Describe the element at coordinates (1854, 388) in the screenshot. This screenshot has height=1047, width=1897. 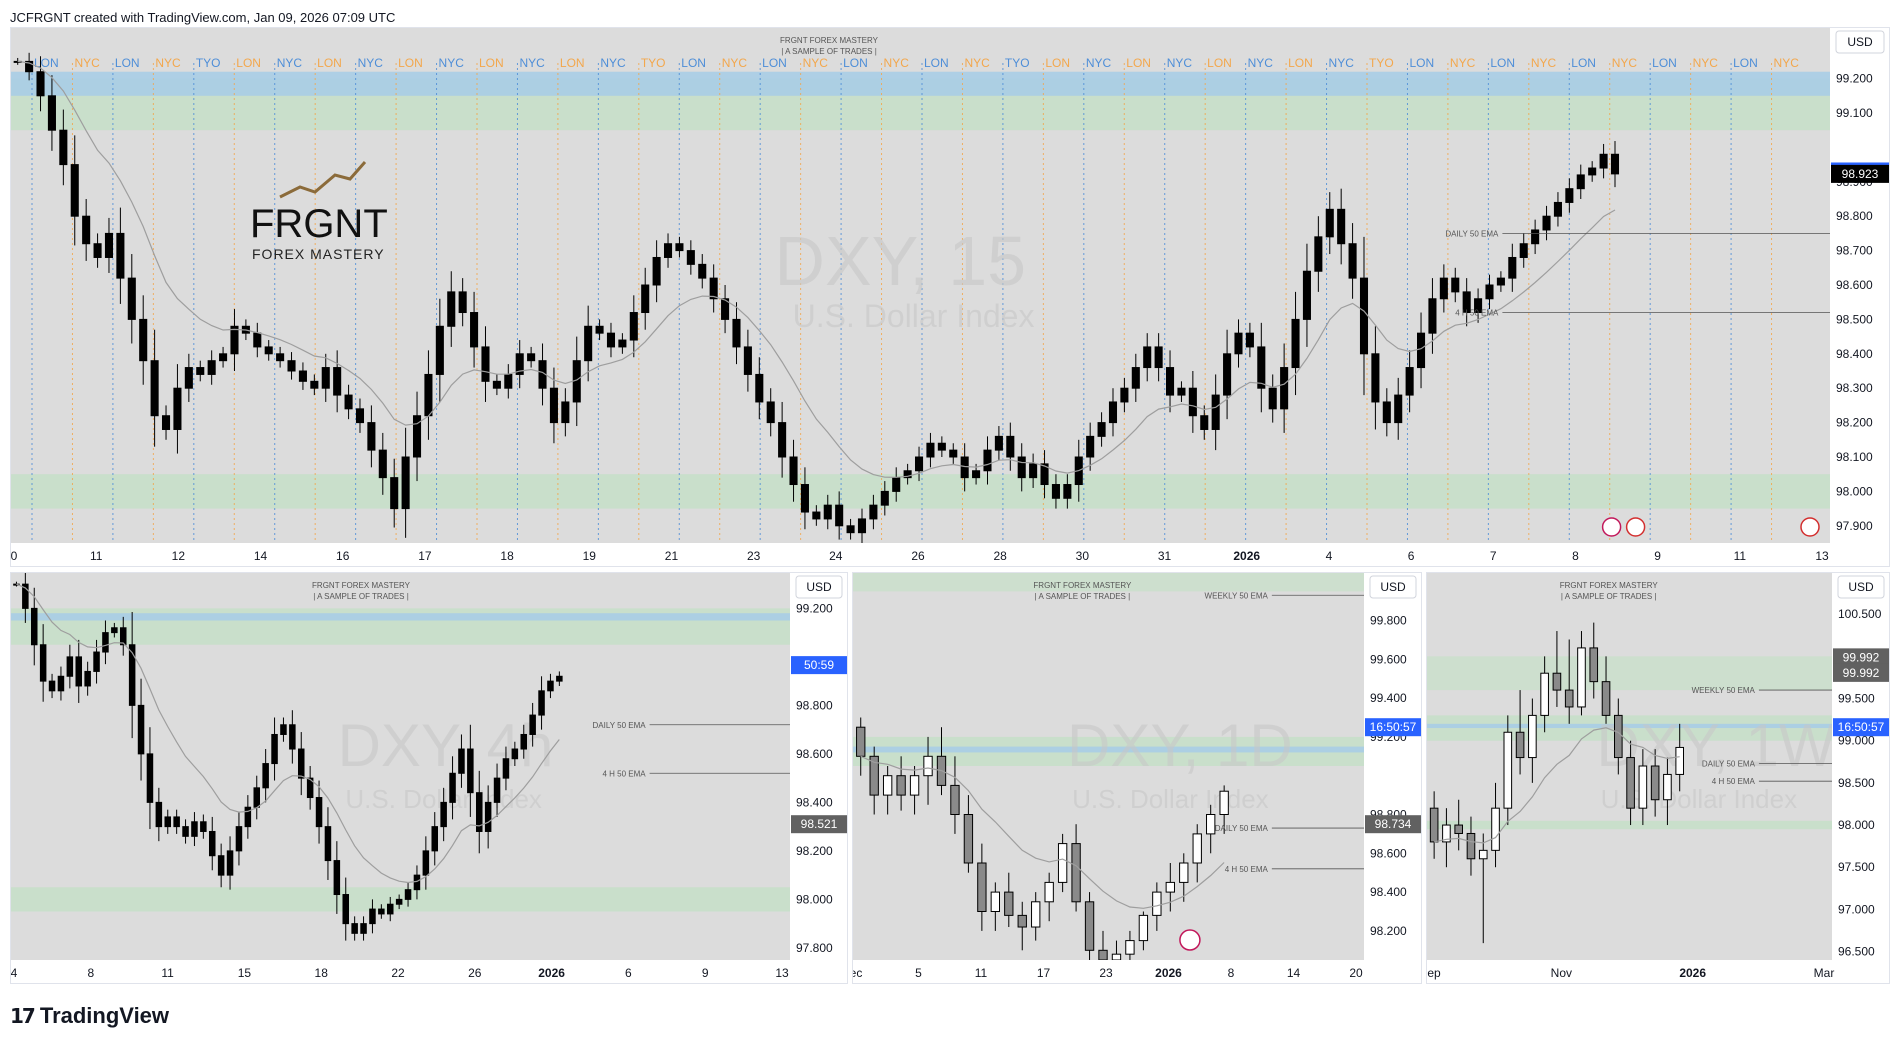
I see `y-tick-label: 98.300` at that location.